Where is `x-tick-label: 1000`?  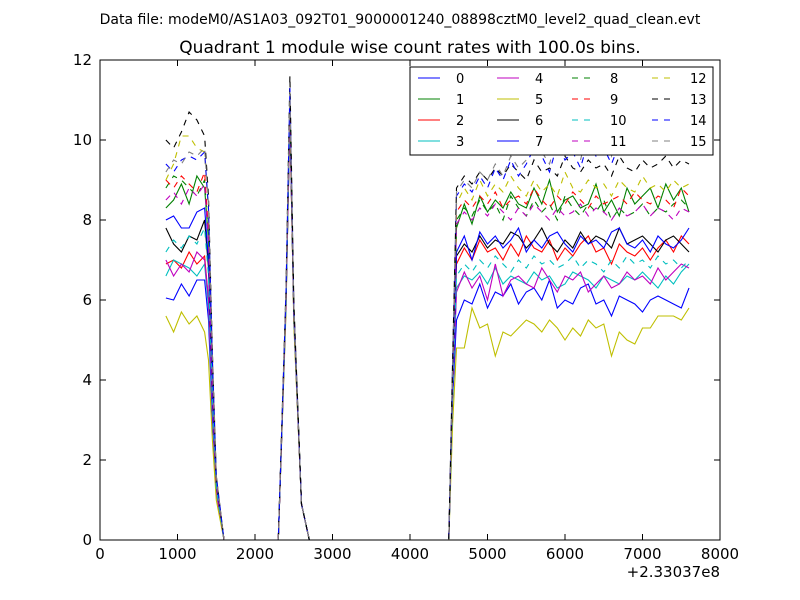
x-tick-label: 1000 is located at coordinates (177, 554).